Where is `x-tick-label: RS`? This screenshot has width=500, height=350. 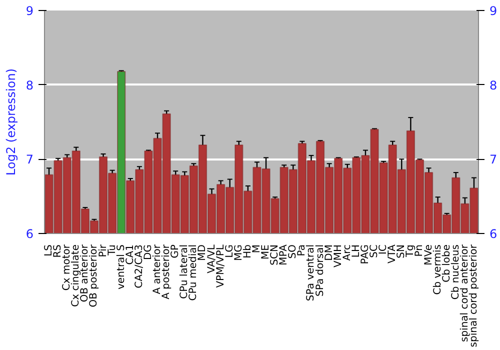
x-tick-label: RS is located at coordinates (58, 251).